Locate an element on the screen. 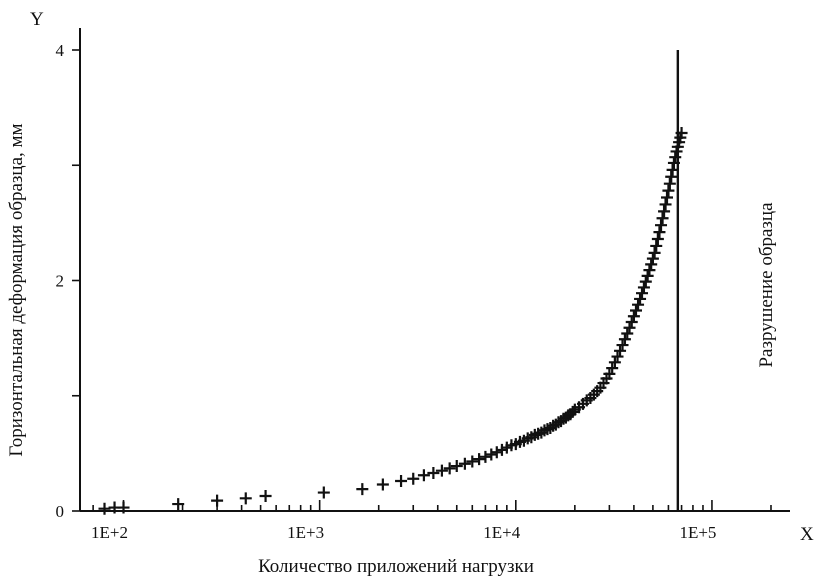  y-tick-label: 0 is located at coordinates (60, 511).